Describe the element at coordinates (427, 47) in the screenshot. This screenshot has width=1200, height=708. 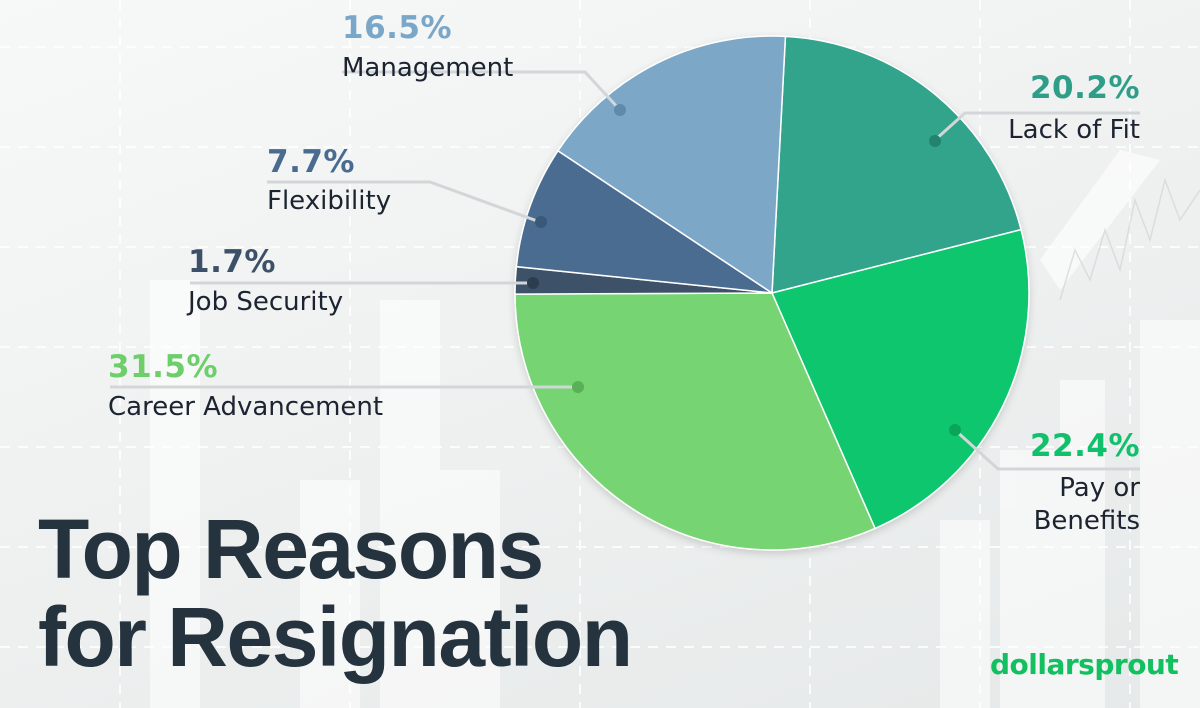
I see `label-management: 16.5% Management` at that location.